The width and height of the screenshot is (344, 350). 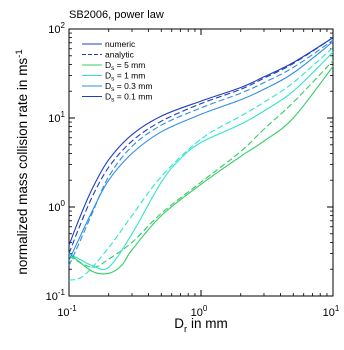 What do you see at coordinates (128, 87) in the screenshot?
I see `legend-label: Ds = 0.3 mm` at bounding box center [128, 87].